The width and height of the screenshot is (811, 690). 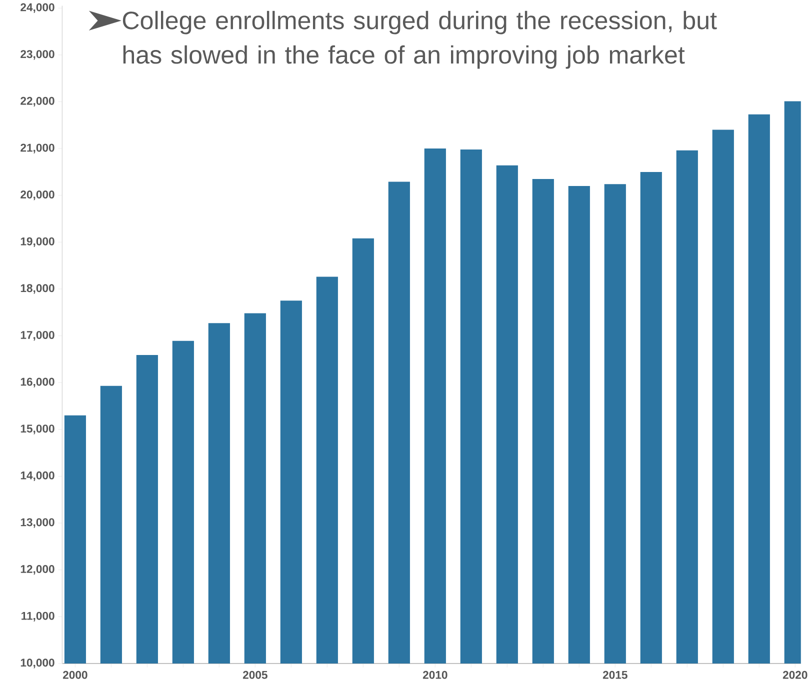 I want to click on x-tick-label: 2005, so click(x=255, y=674).